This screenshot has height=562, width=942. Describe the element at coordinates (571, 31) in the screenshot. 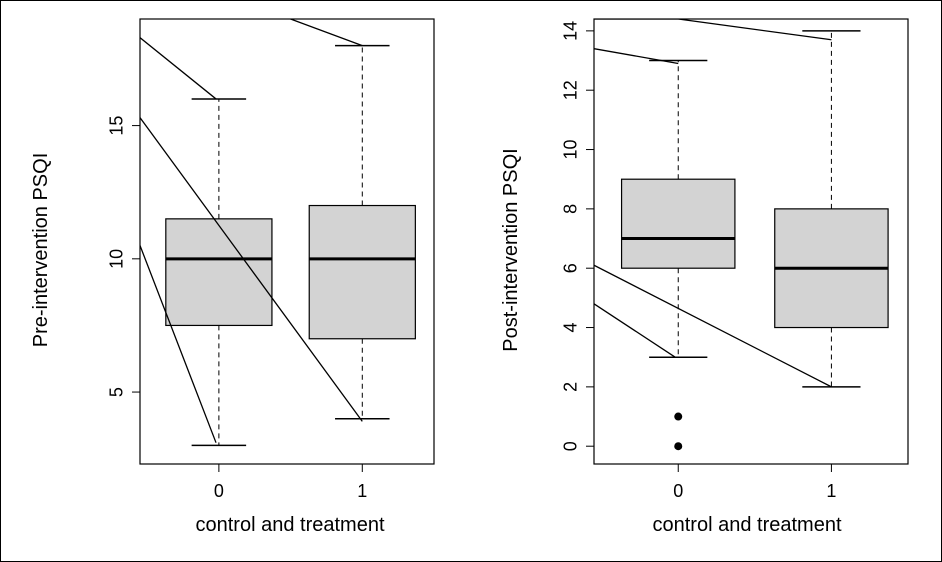

I see `post-y-tick-label: 14` at that location.